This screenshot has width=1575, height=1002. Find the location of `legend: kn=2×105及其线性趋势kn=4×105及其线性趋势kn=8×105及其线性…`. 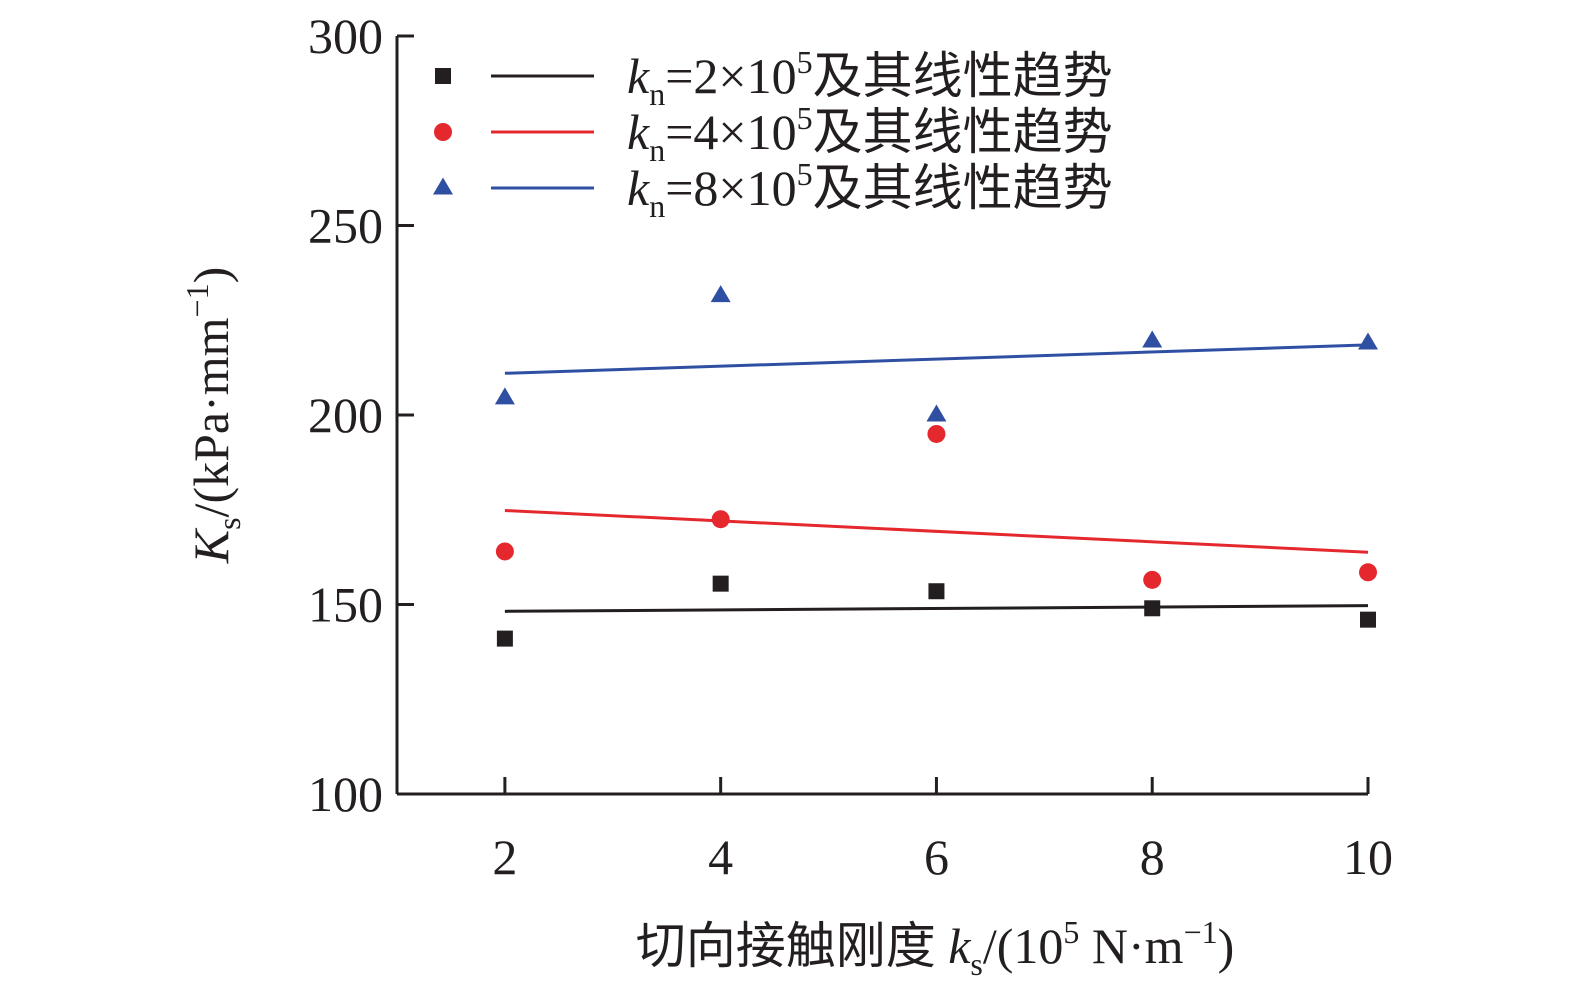

legend: kn=2×105及其线性趋势kn=4×105及其线性趋势kn=8×105及其线性… is located at coordinates (773, 134).